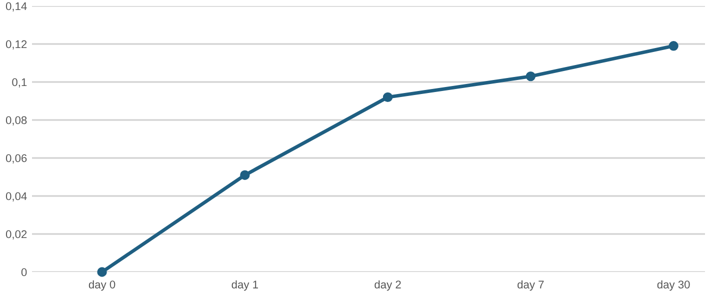 Image resolution: width=709 pixels, height=292 pixels. What do you see at coordinates (16, 45) in the screenshot?
I see `y-tick-label: 0,12` at bounding box center [16, 45].